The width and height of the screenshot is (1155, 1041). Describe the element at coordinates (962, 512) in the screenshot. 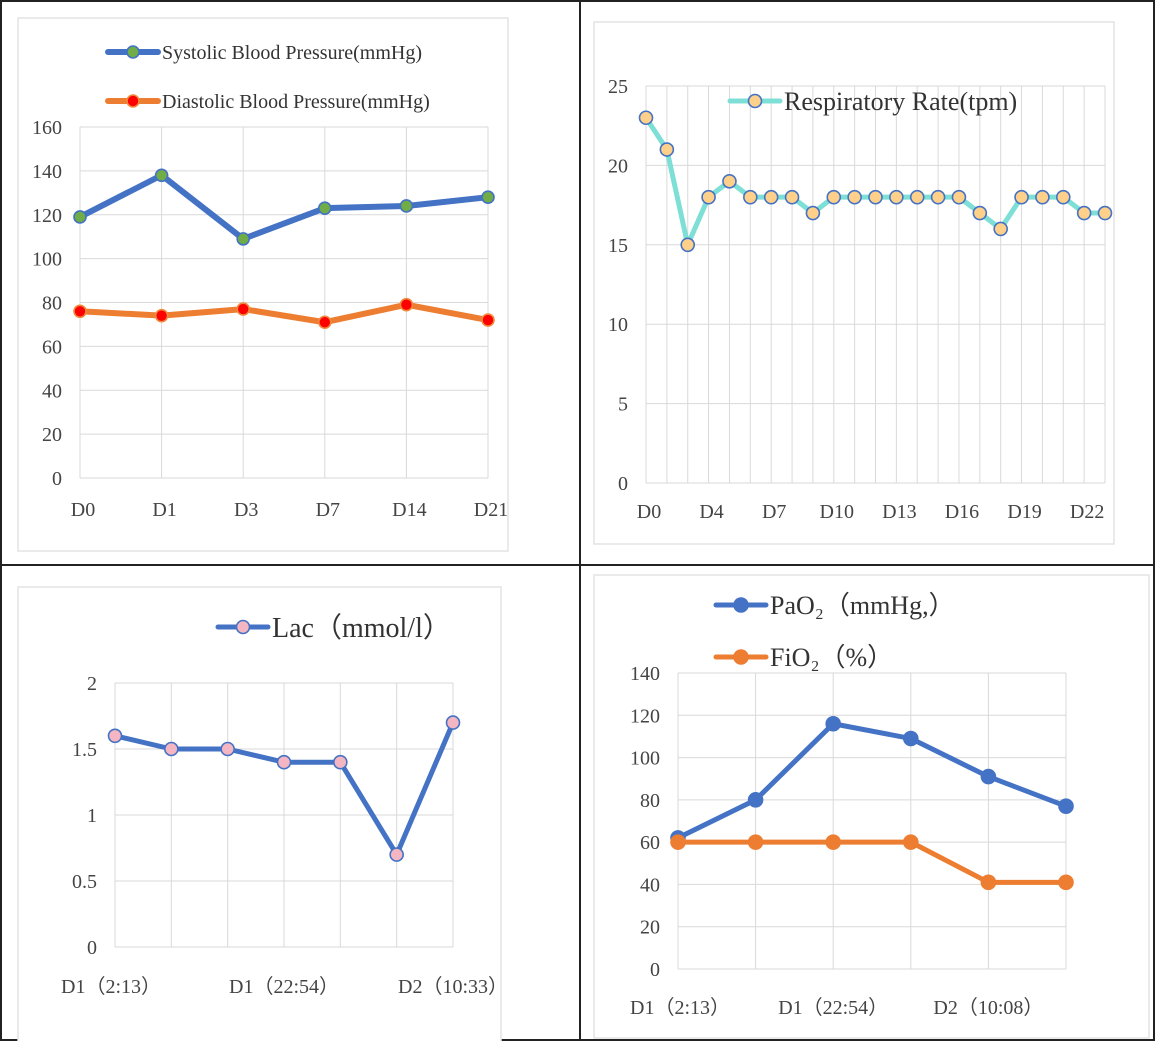

I see `x-tick-label: D16` at that location.